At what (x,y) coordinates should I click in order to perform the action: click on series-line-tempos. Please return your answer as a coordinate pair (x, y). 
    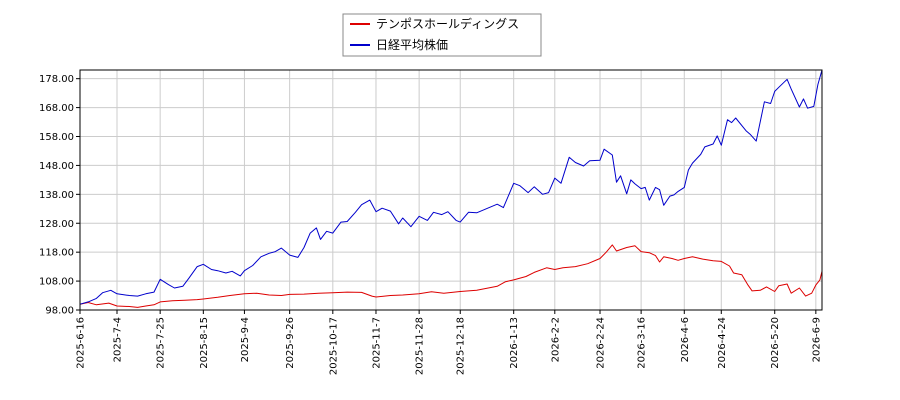
    Looking at the image, I should click on (451, 276).